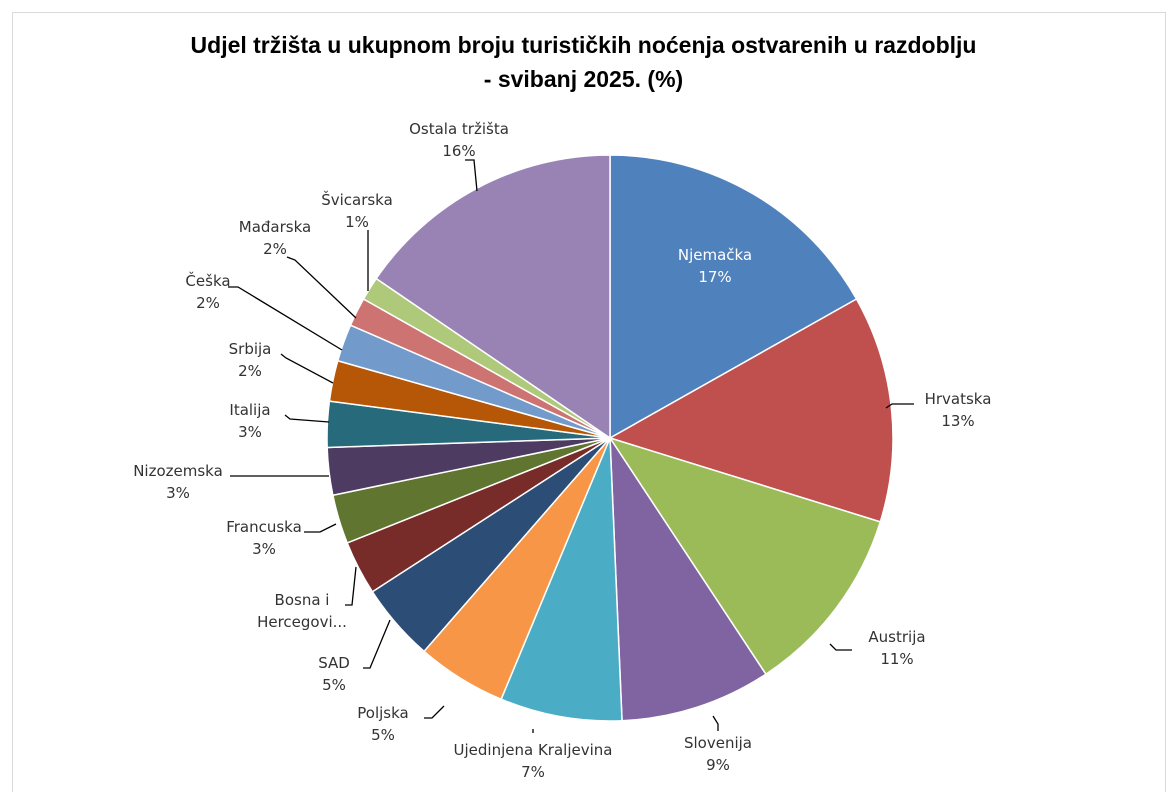 Image resolution: width=1167 pixels, height=792 pixels. I want to click on data-label: Francuska 3%, so click(264, 538).